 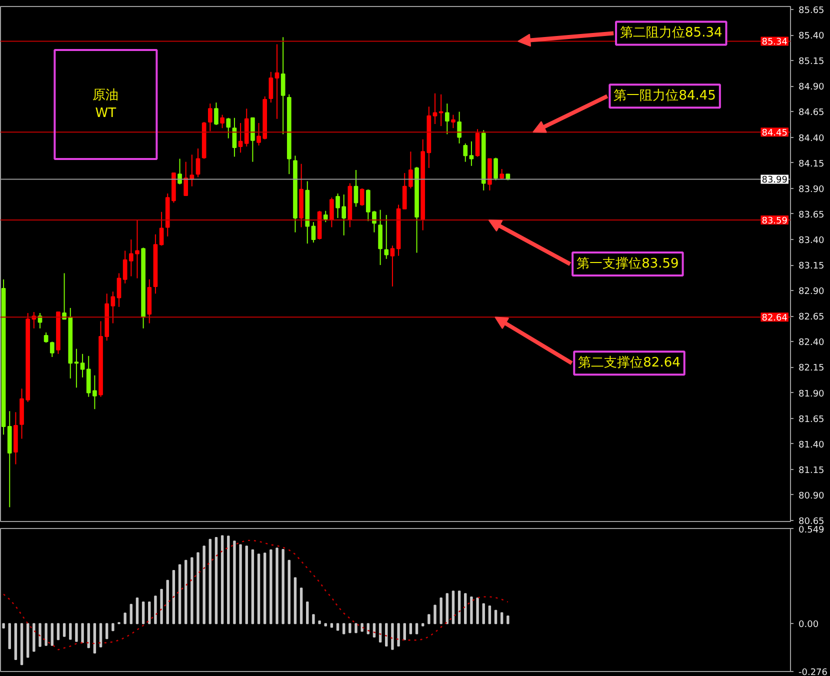 What do you see at coordinates (627, 264) in the screenshot?
I see `annotation: 第一支撑位83.59` at bounding box center [627, 264].